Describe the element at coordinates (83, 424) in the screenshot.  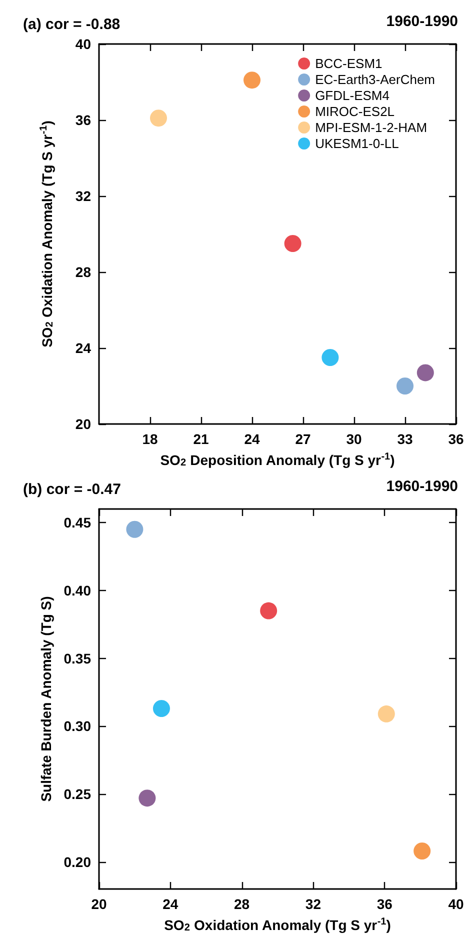
I see `y-tick-label: 20` at that location.